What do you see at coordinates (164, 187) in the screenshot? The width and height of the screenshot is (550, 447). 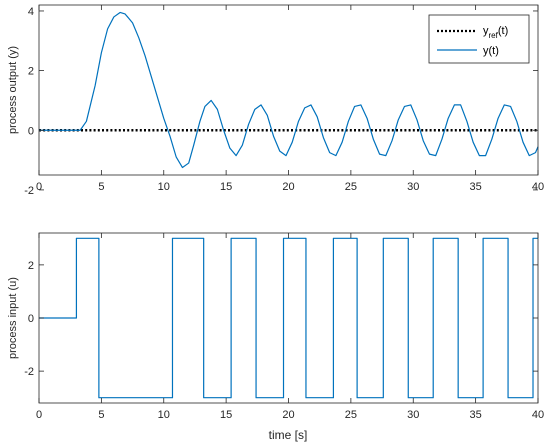 I see `output-x-tick-label: 10` at bounding box center [164, 187].